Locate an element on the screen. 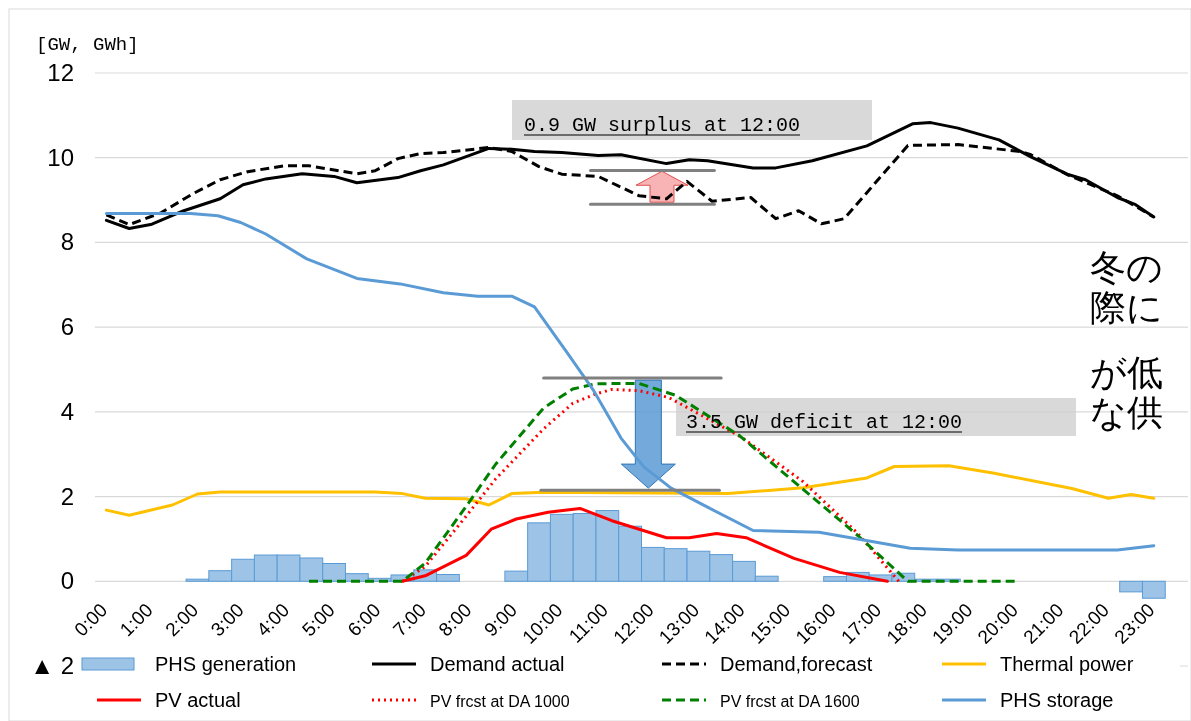 Image resolution: width=1191 pixels, height=721 pixels. annotation: 0.9 GW surplus at 12:00 is located at coordinates (662, 125).